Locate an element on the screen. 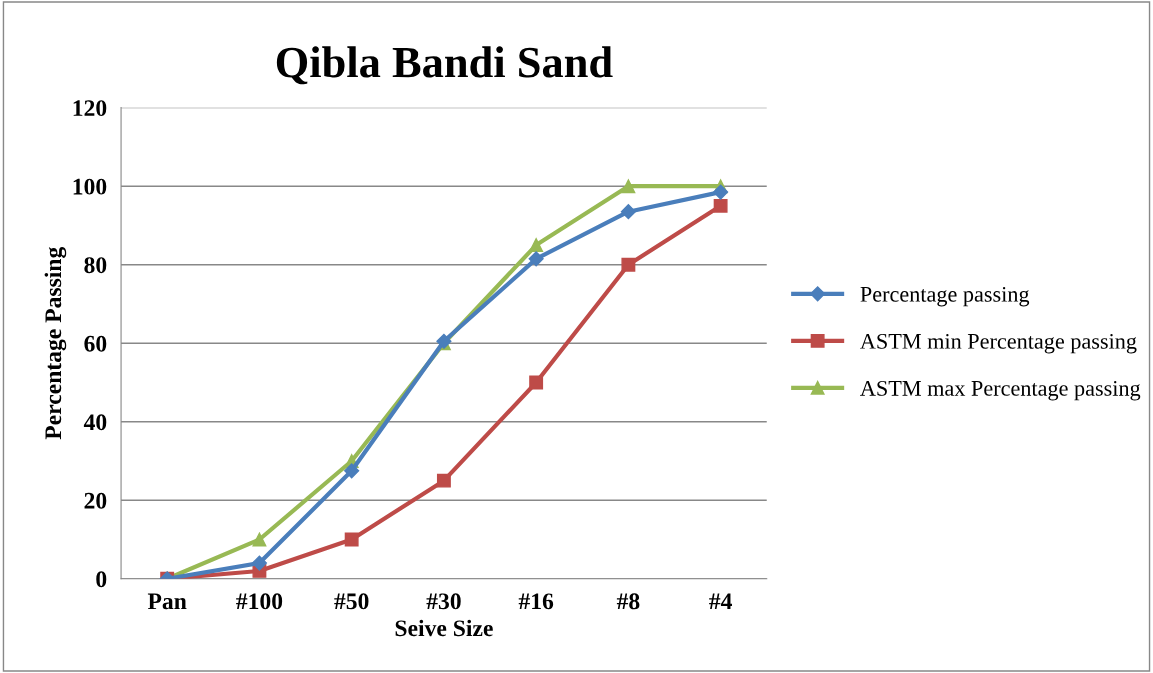 The height and width of the screenshot is (673, 1153). y-tick-label: 80 is located at coordinates (95, 265).